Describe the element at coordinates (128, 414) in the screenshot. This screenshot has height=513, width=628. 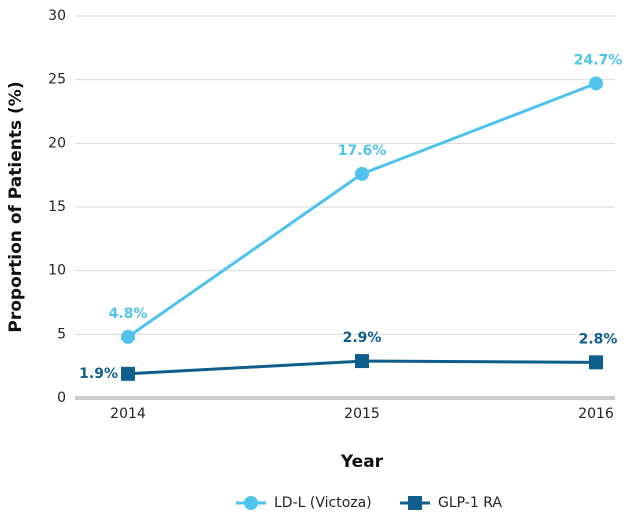
I see `x-tick-label: 2014` at that location.